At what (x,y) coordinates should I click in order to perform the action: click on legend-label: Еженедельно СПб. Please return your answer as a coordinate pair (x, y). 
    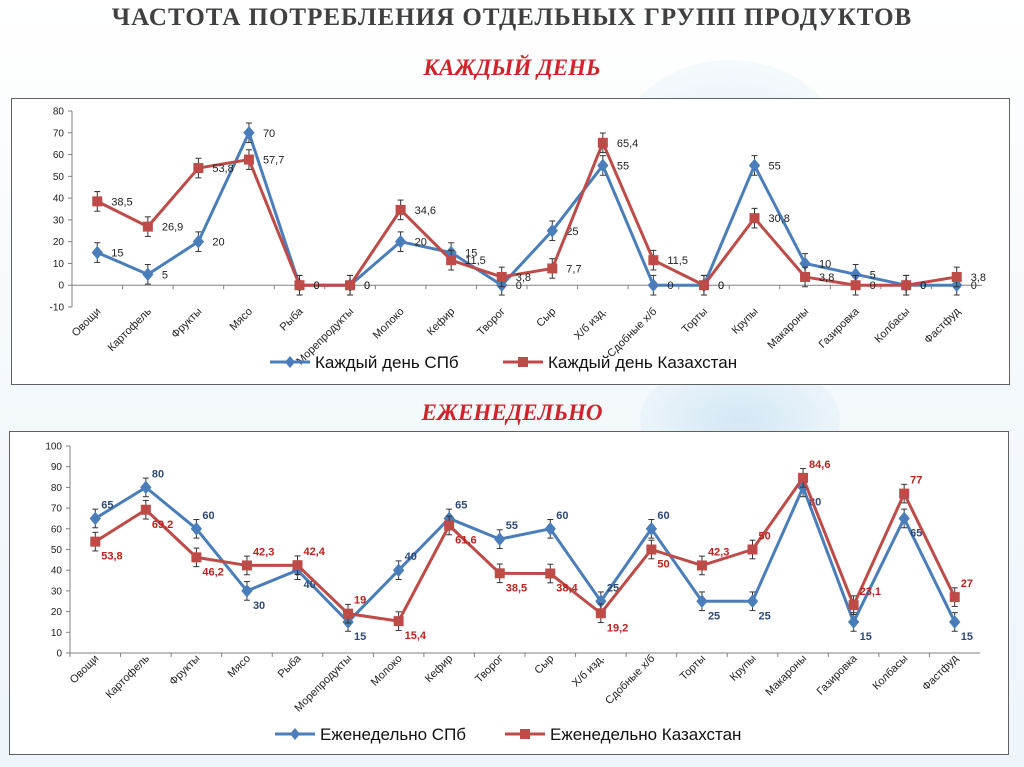
    Looking at the image, I should click on (393, 734).